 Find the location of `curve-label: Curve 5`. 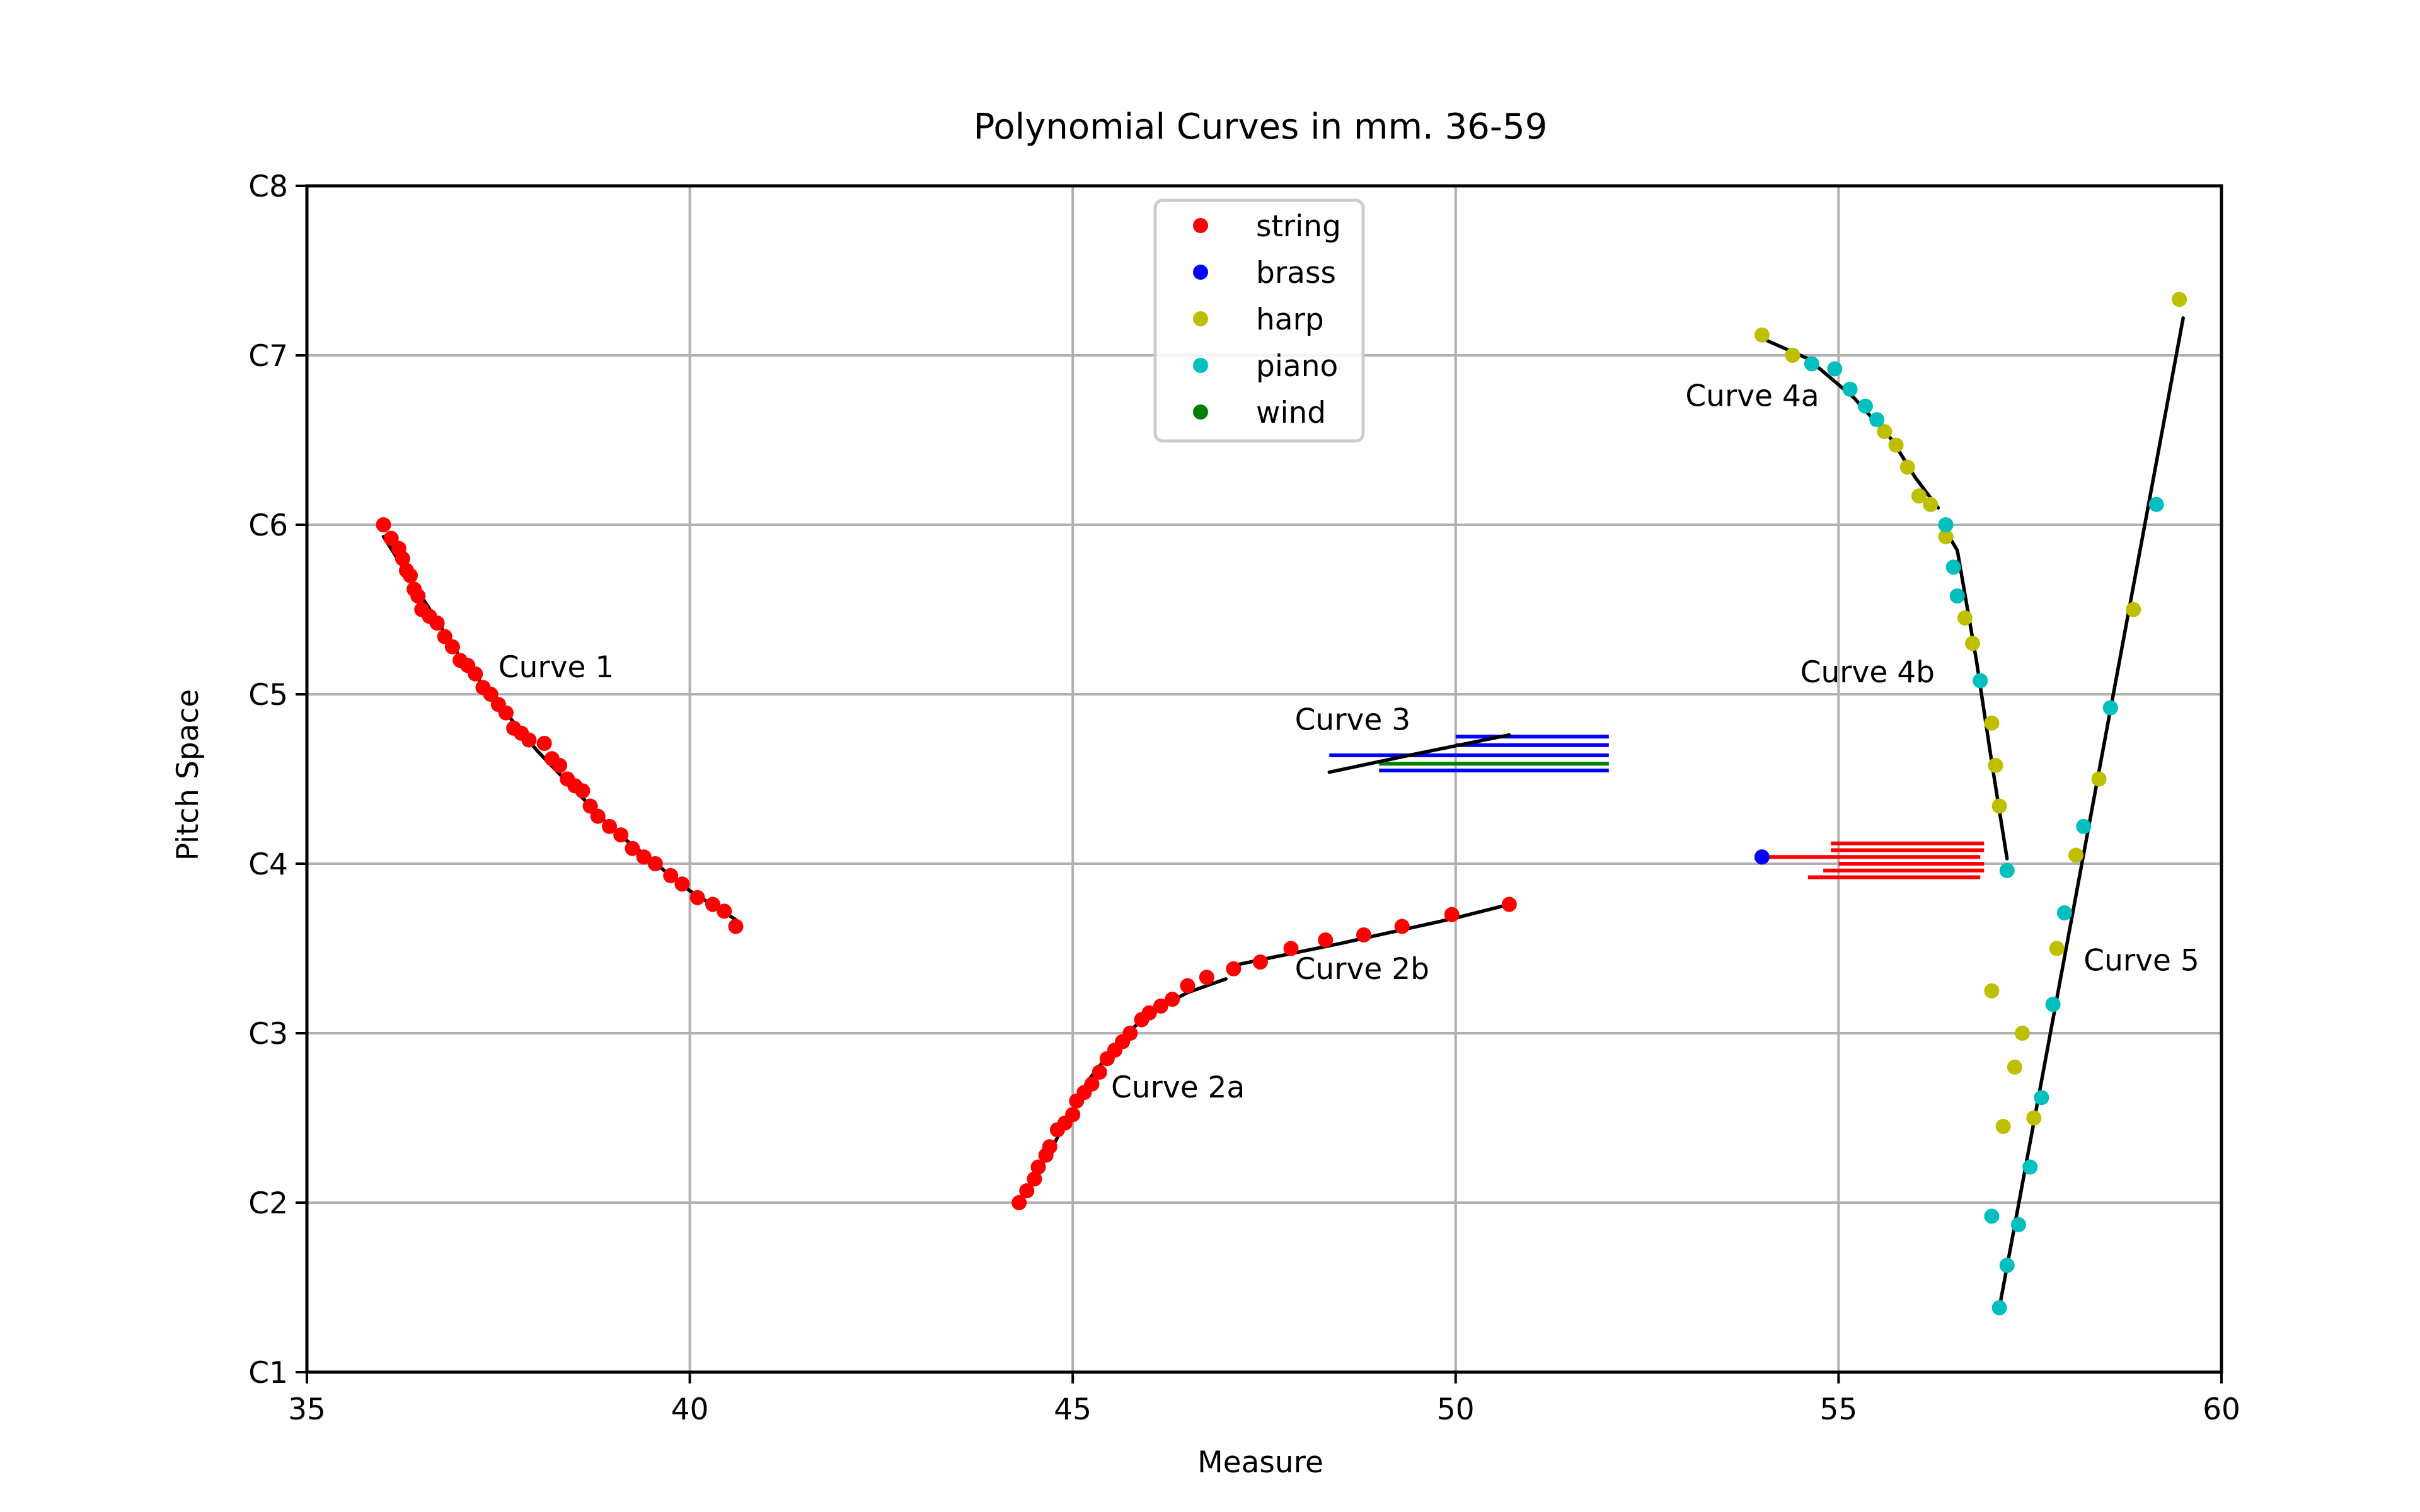

curve-label: Curve 5 is located at coordinates (2141, 960).